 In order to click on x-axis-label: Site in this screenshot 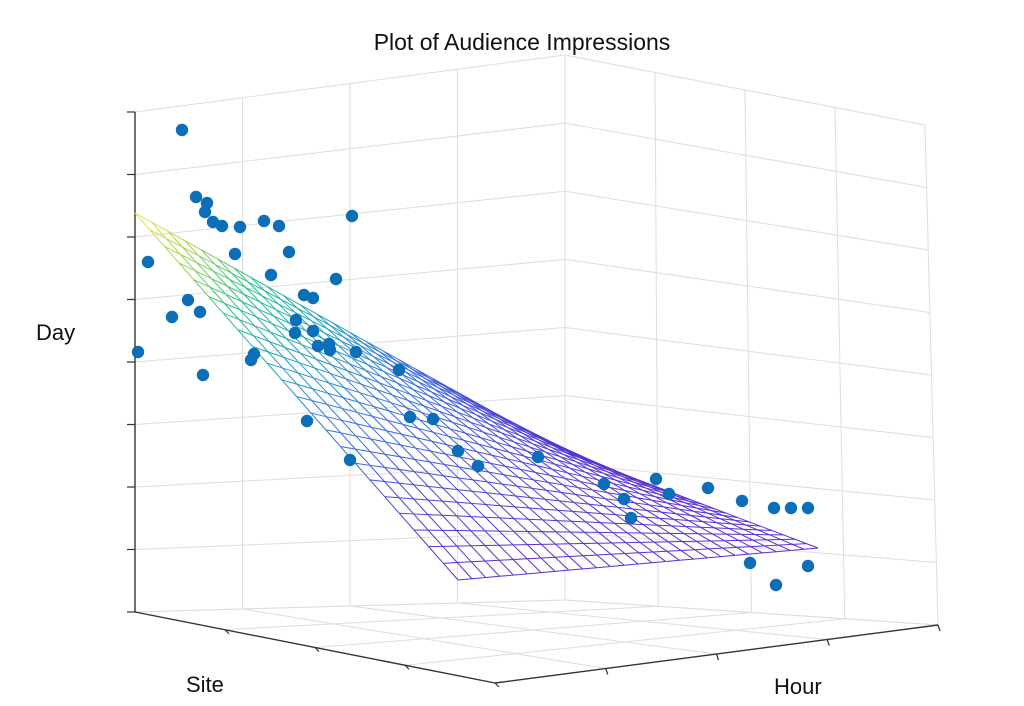, I will do `click(205, 684)`.